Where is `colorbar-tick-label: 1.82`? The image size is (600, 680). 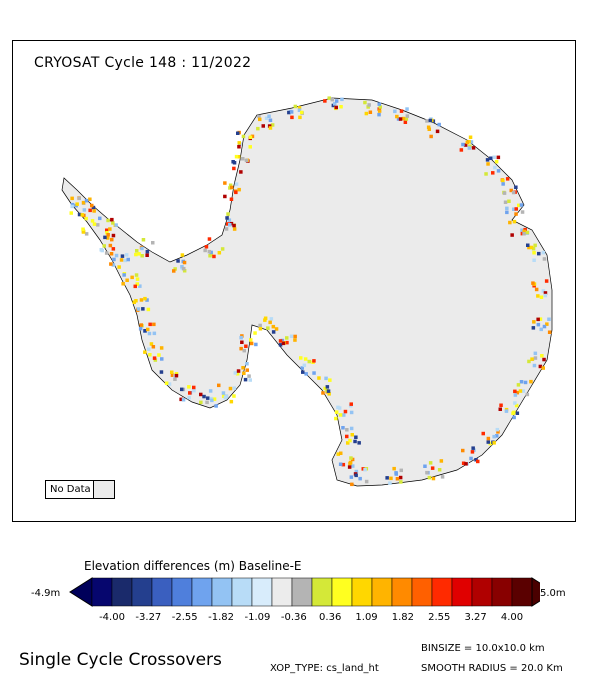 colorbar-tick-label: 1.82 is located at coordinates (403, 617).